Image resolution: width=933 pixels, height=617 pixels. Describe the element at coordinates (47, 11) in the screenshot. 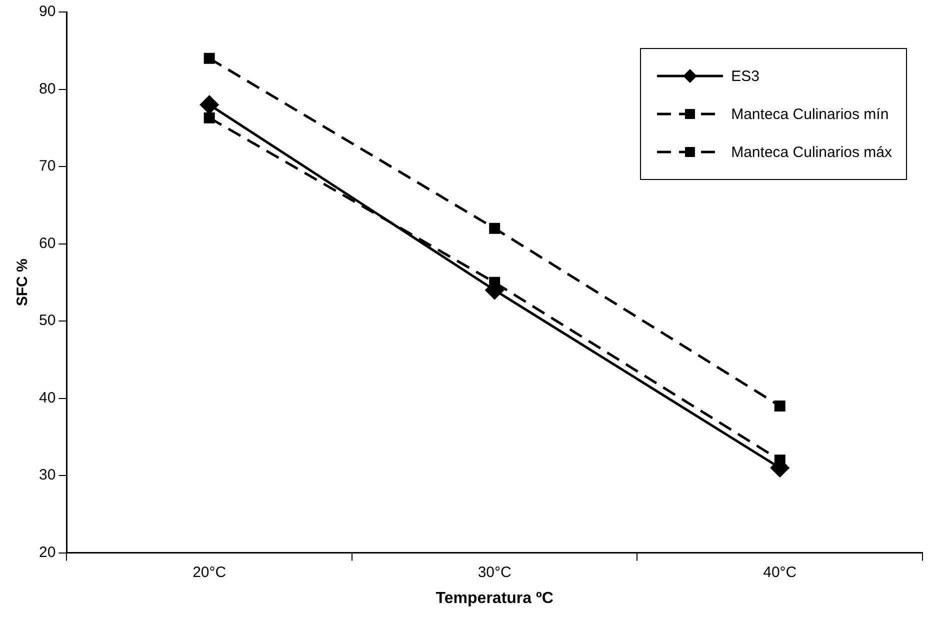

I see `y-tick-label: 90` at that location.